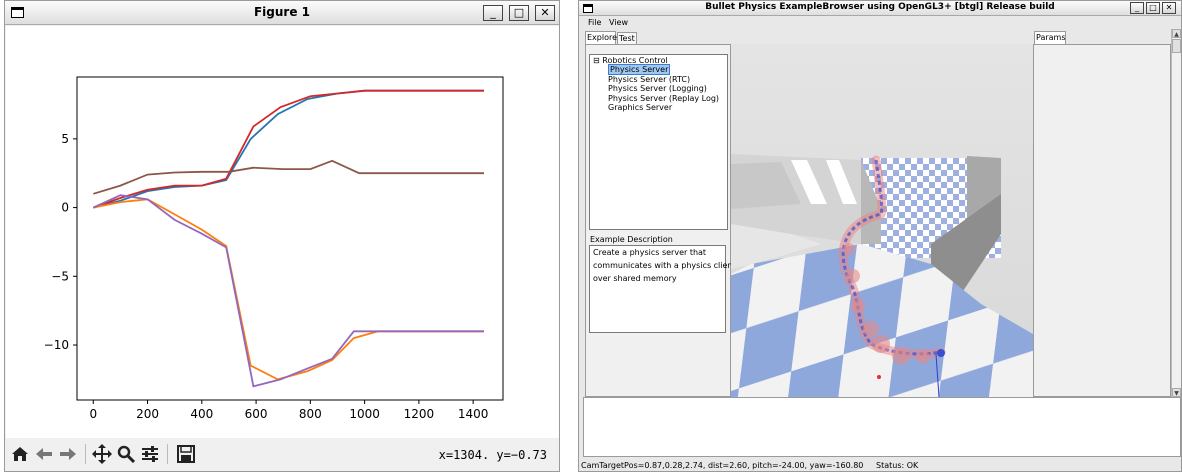  I want to click on x-tick-label: 800, so click(310, 414).